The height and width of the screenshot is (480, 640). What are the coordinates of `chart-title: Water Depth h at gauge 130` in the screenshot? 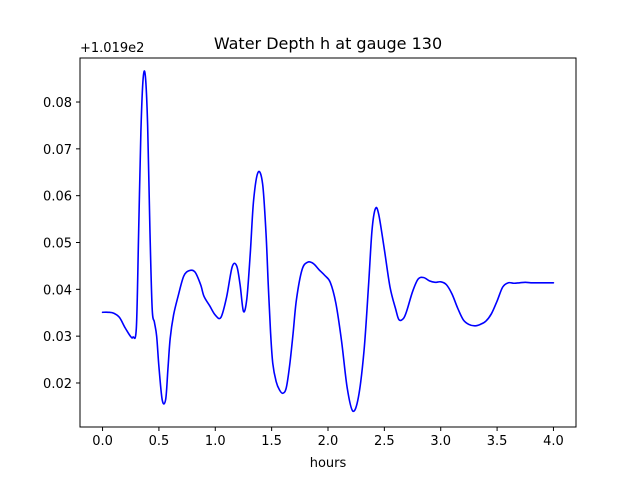 It's located at (328, 43).